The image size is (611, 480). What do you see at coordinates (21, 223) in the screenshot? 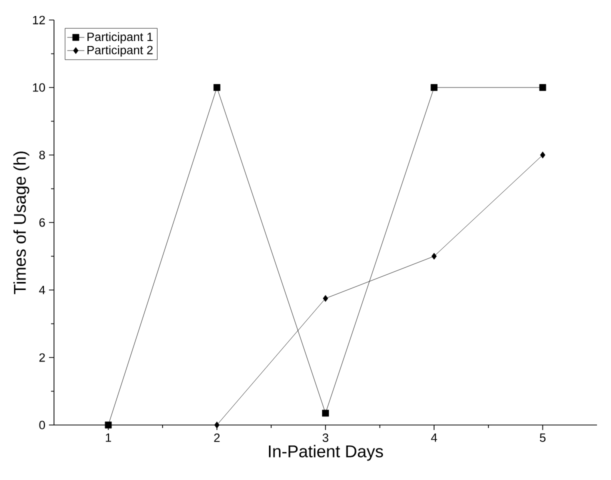
I see `y-axis-title: Times of Usage (h)` at bounding box center [21, 223].